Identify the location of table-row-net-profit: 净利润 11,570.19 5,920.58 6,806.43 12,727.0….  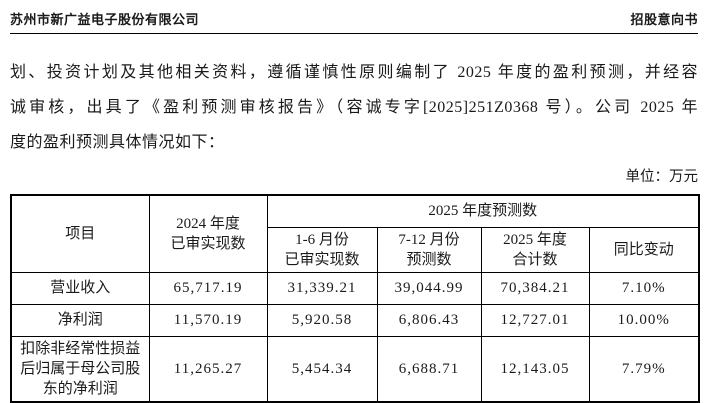
(355, 320).